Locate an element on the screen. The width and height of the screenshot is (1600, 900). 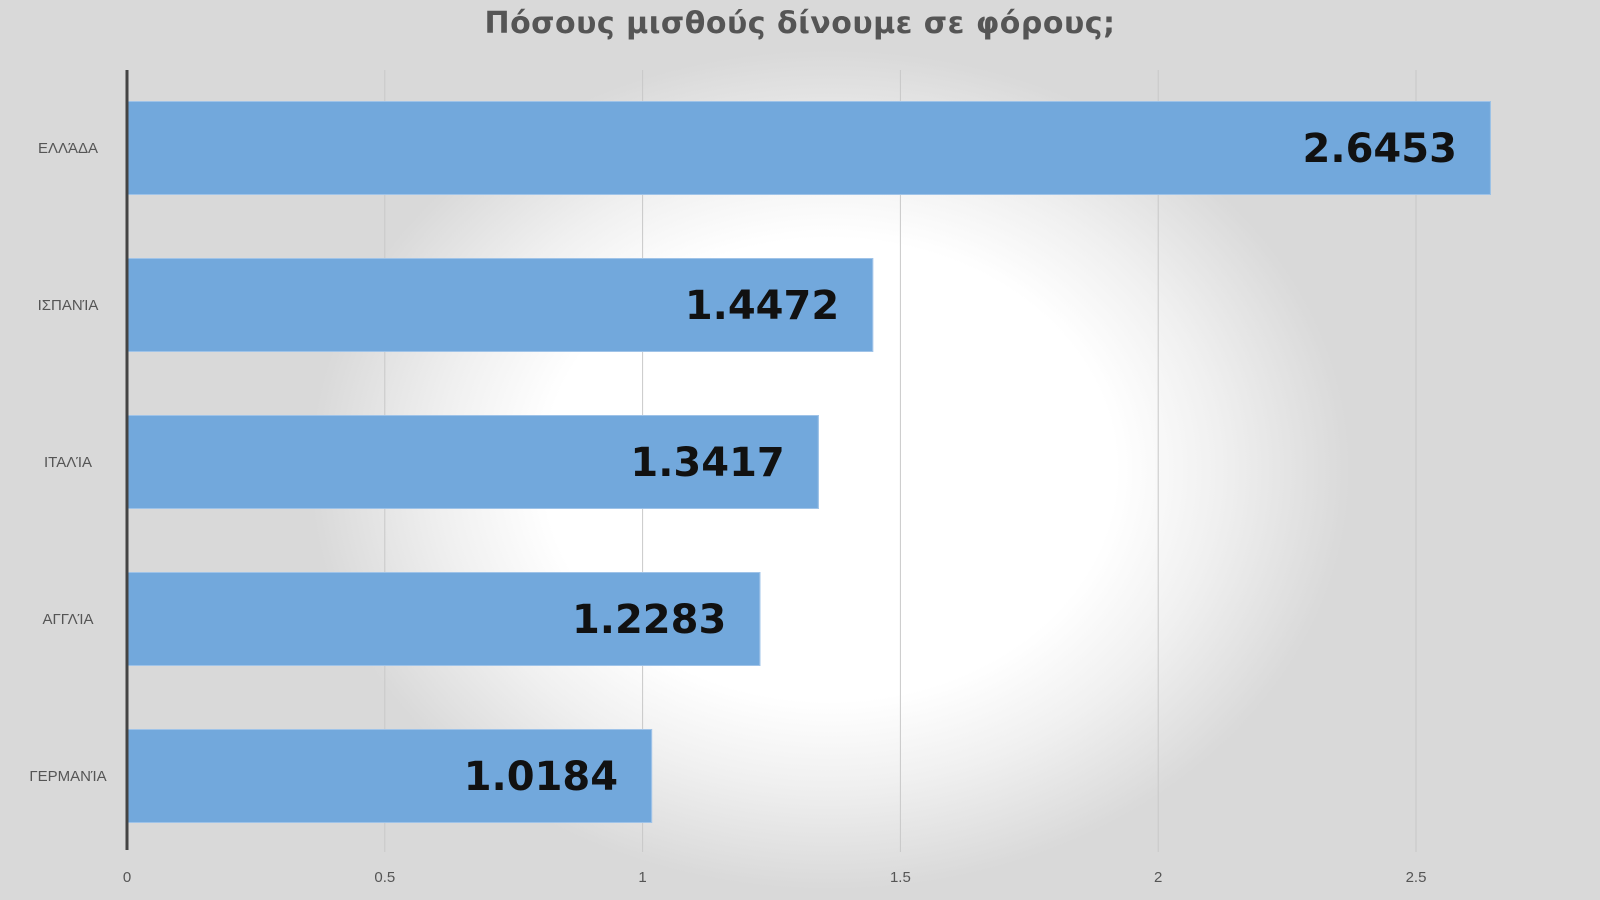
x-tick-label: 0.5 is located at coordinates (384, 877).